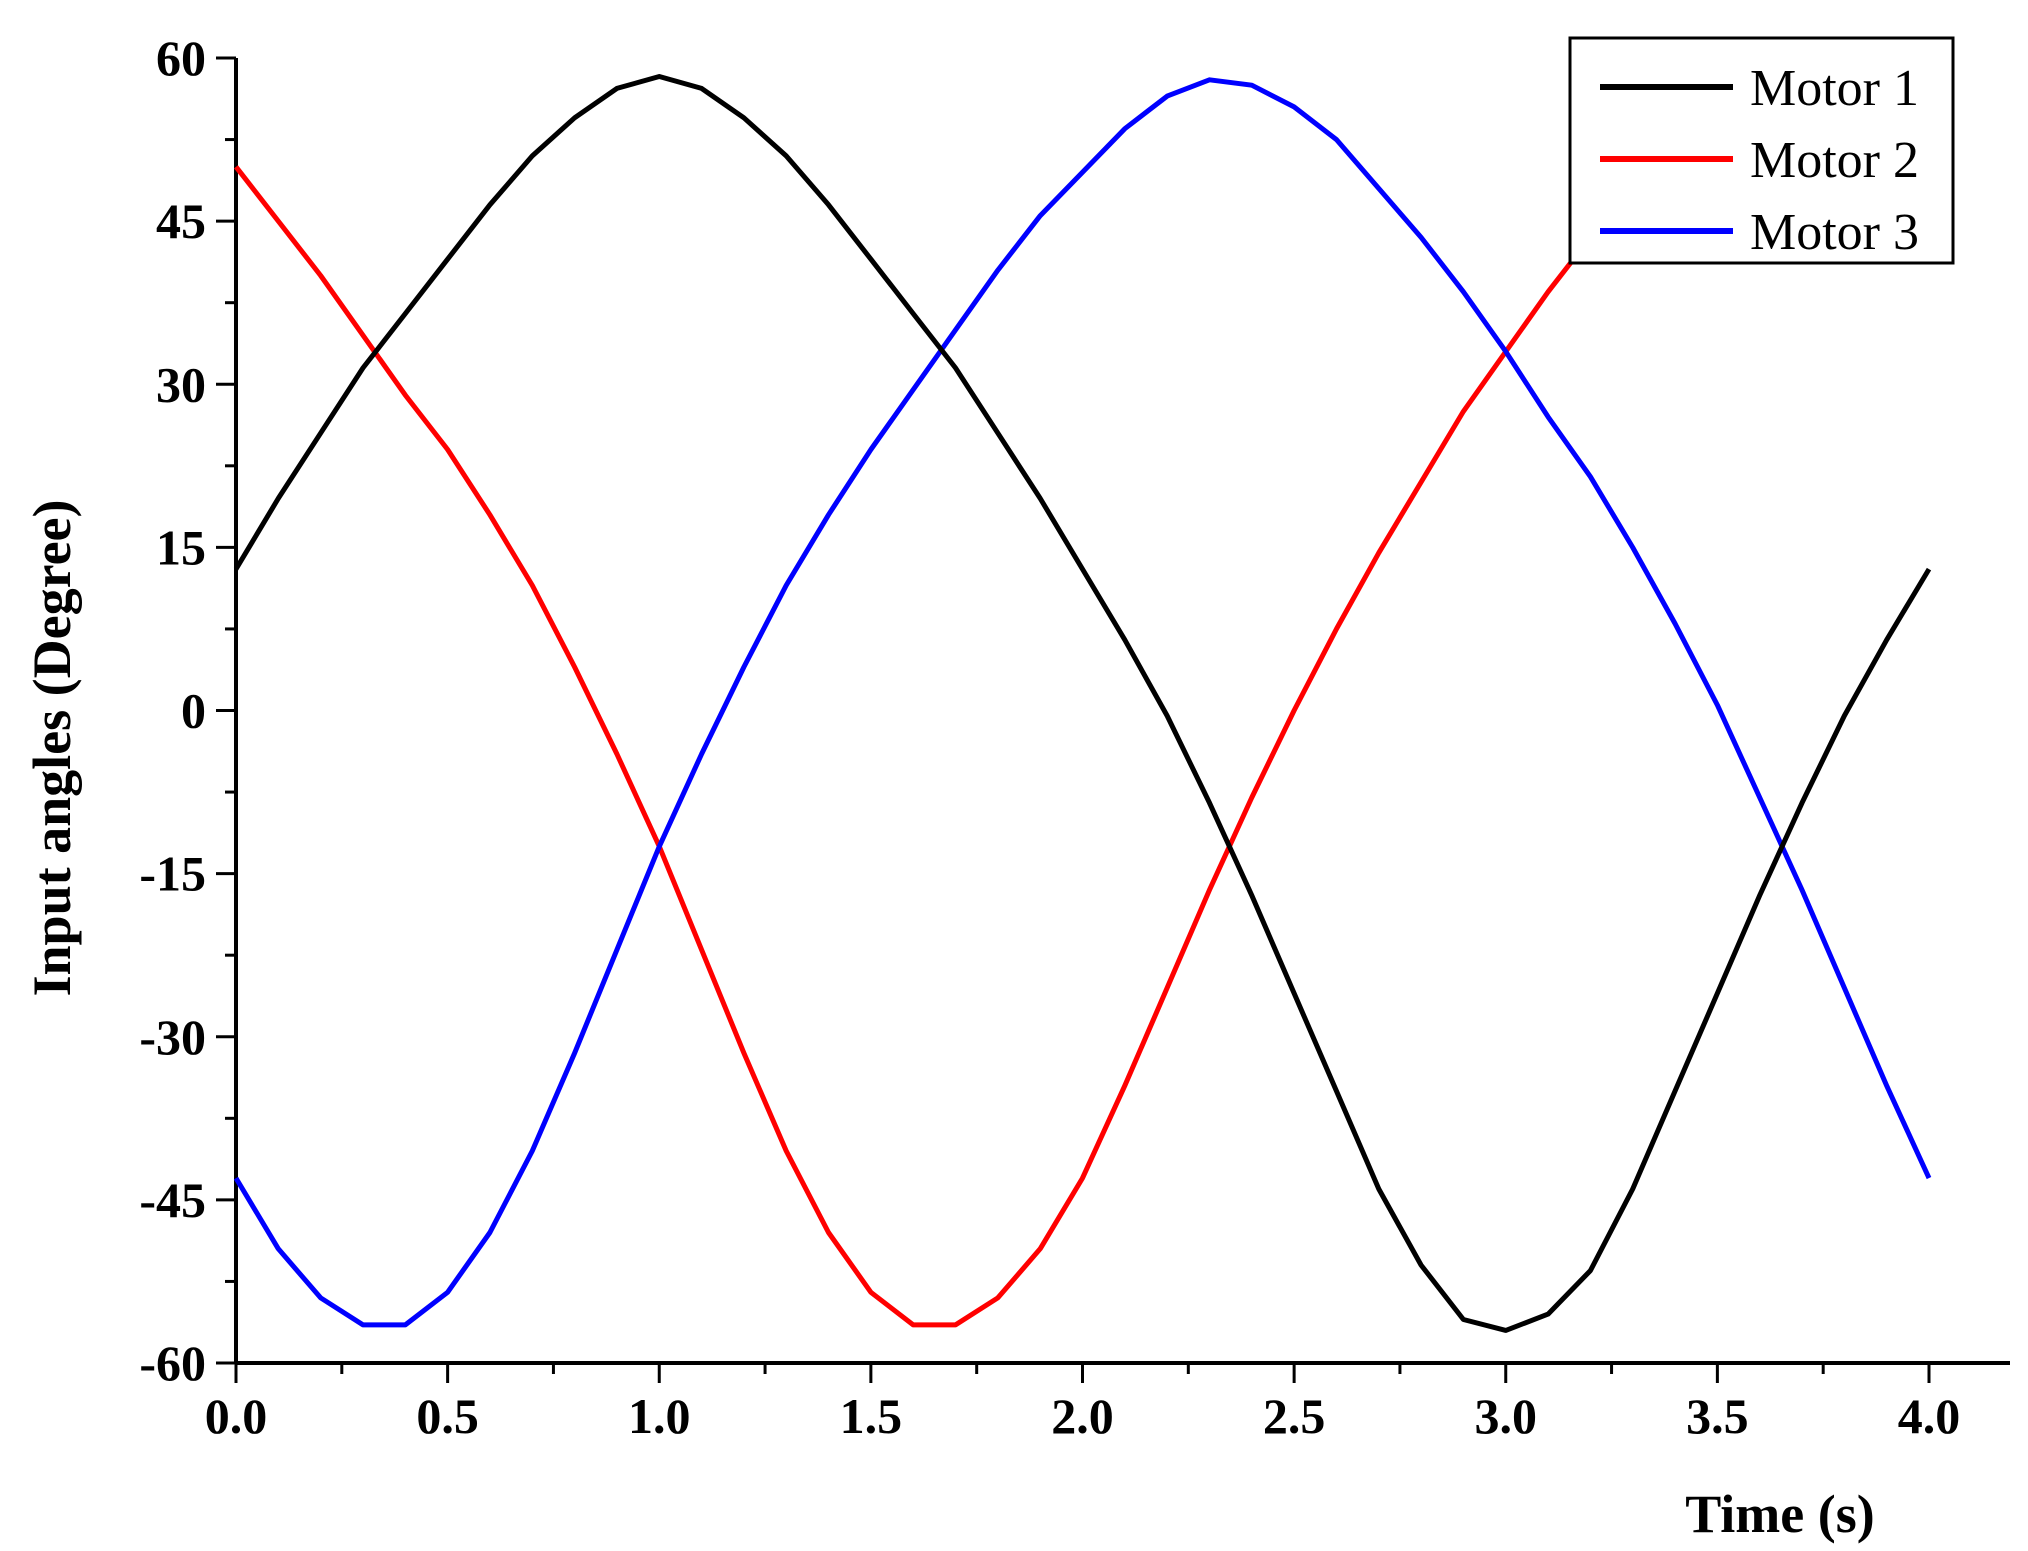 This screenshot has width=2028, height=1551. Describe the element at coordinates (172, 1037) in the screenshot. I see `y-tick-label: -30` at that location.